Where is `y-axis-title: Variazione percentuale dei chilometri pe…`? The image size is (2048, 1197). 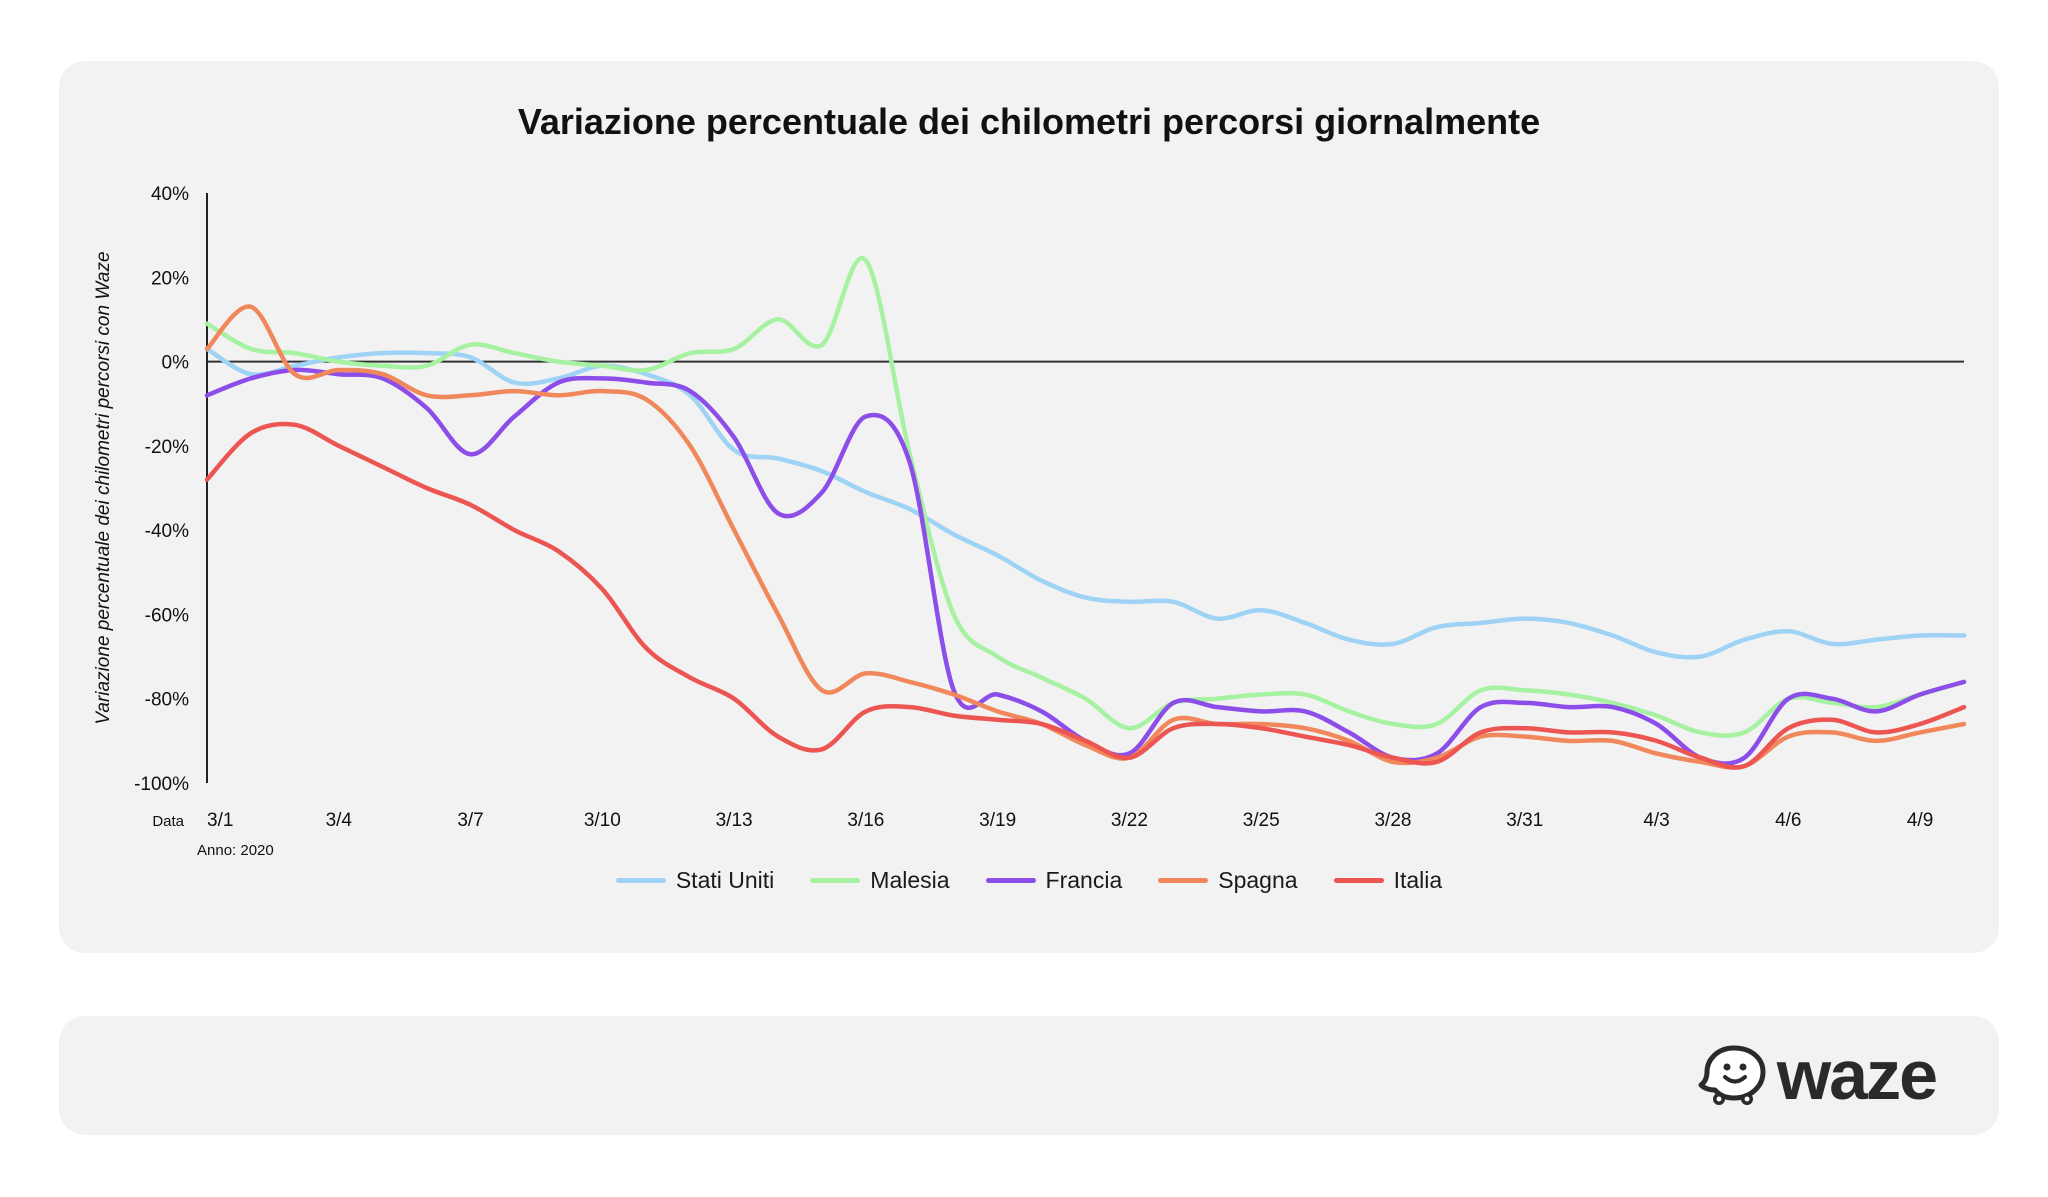
y-axis-title: Variazione percentuale dei chilometri pe… is located at coordinates (103, 487).